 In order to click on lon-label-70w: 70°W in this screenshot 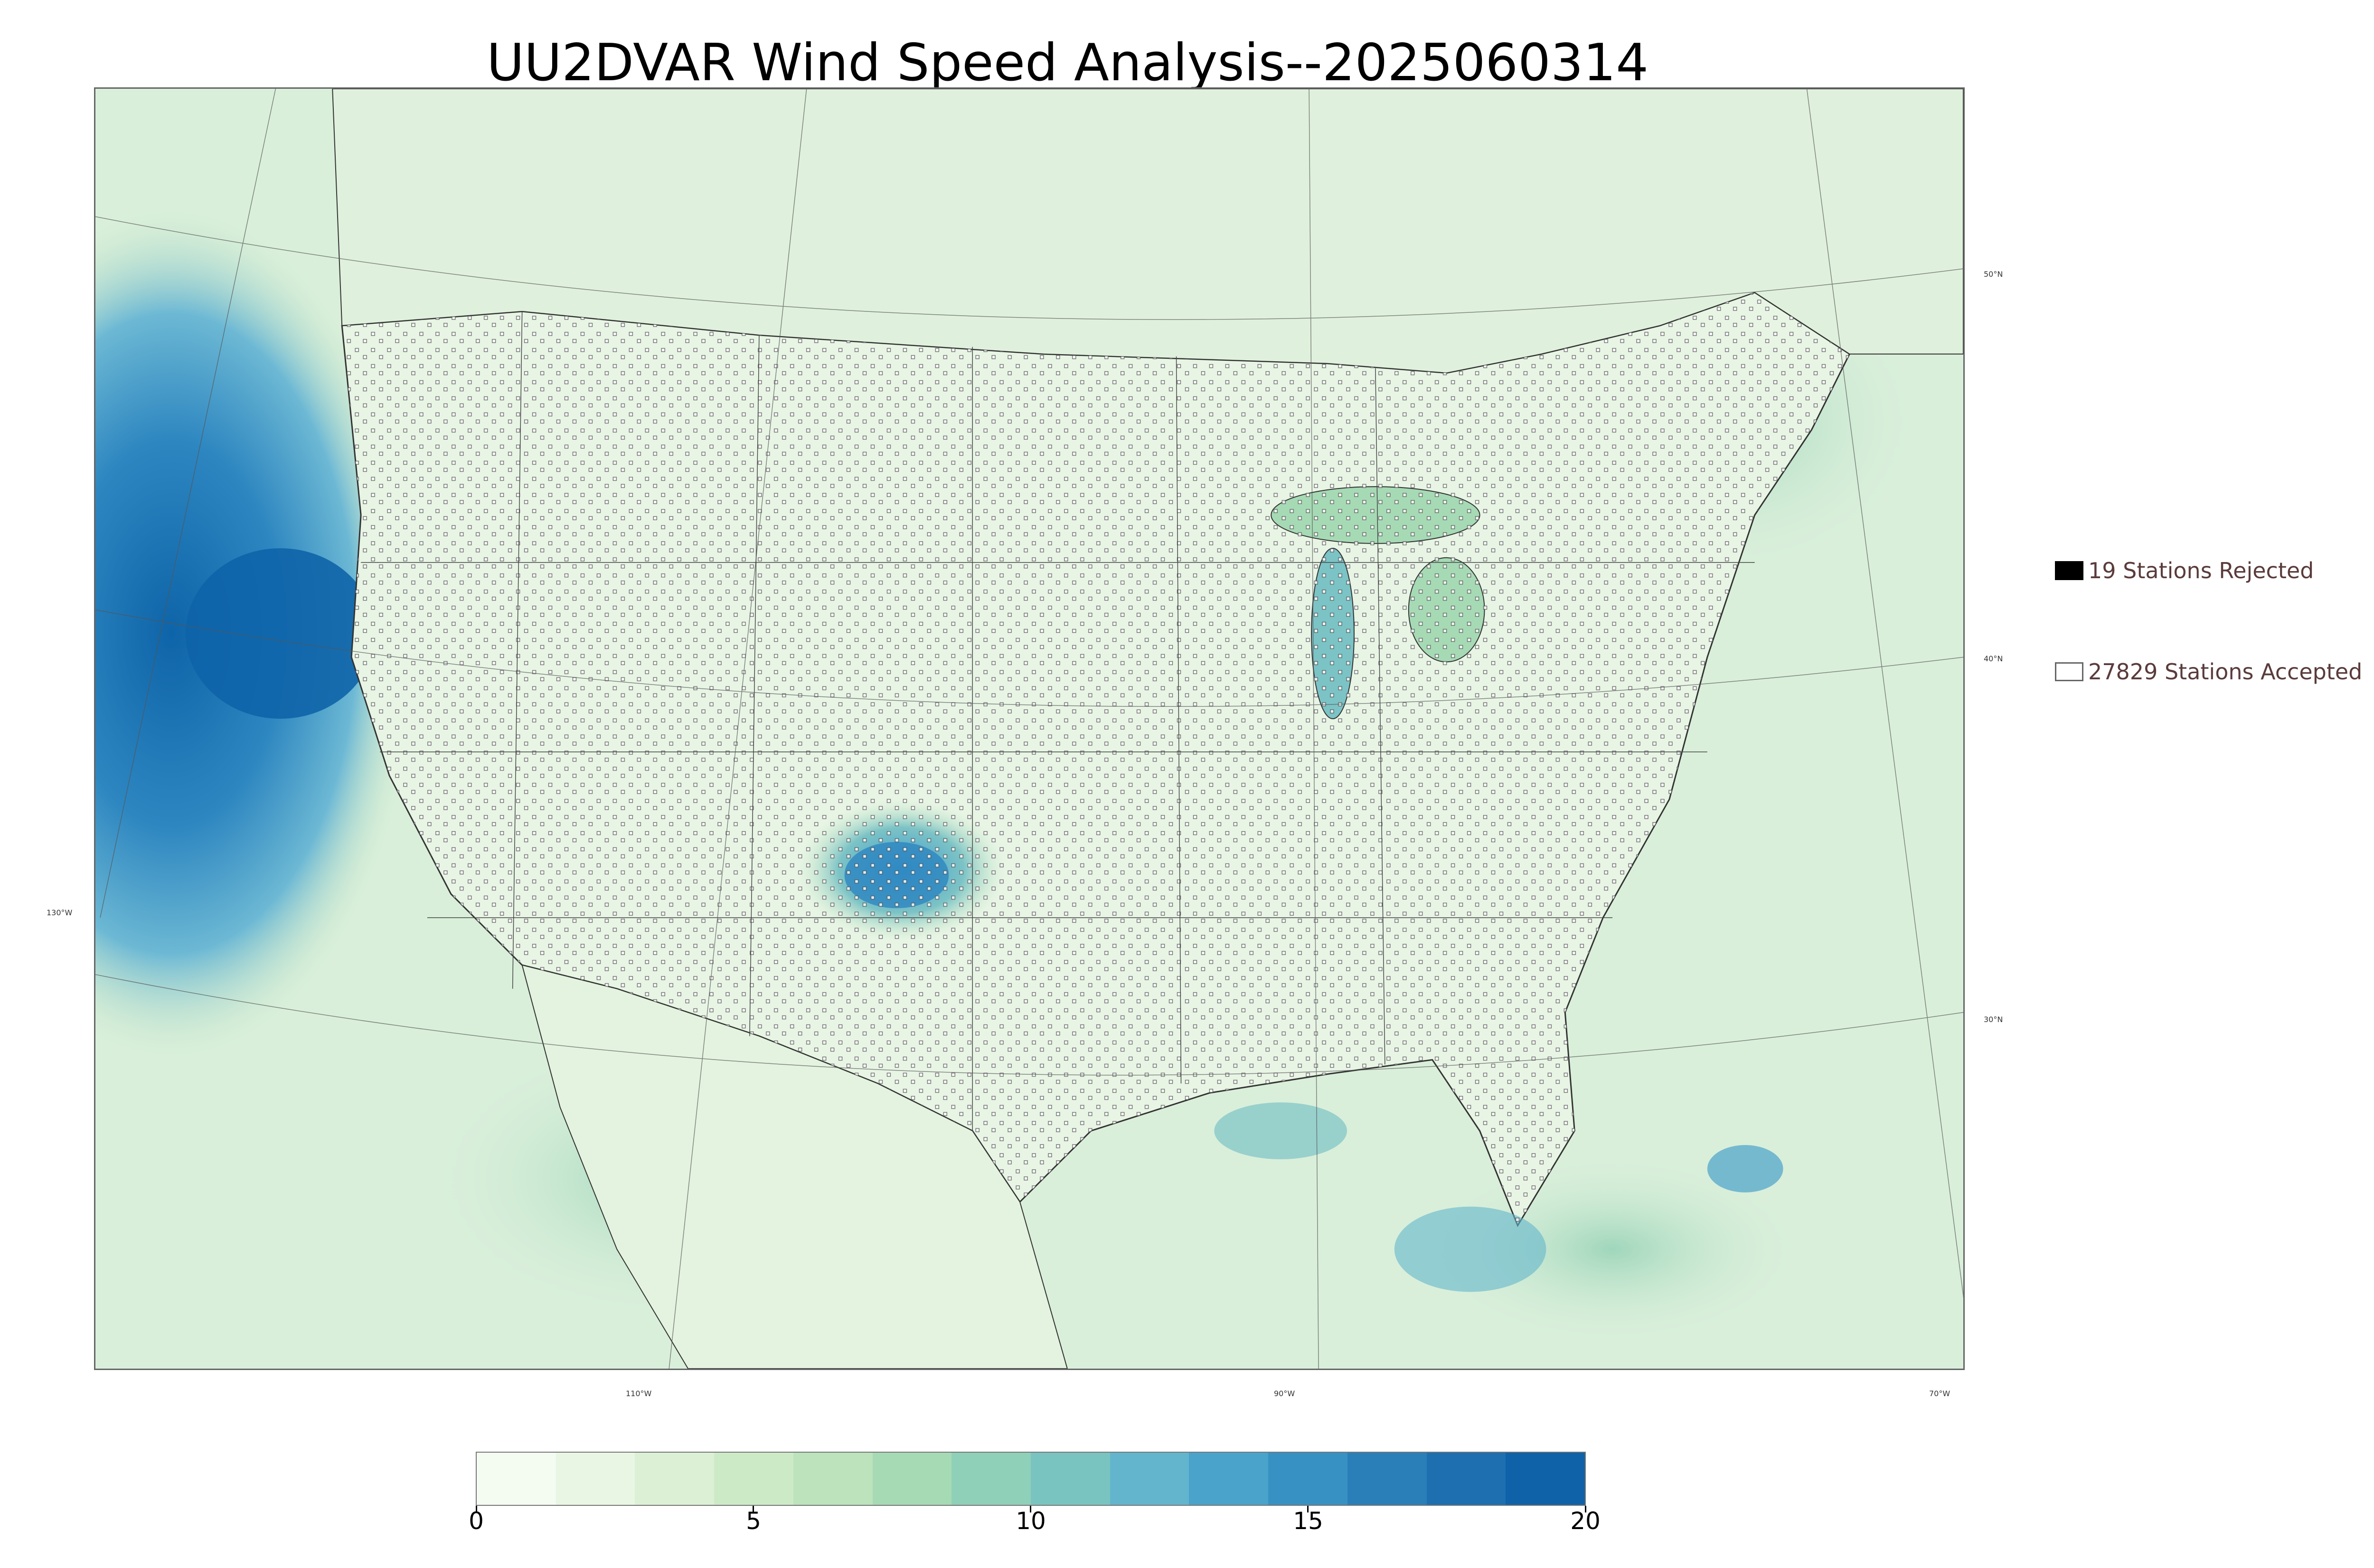, I will do `click(1939, 1394)`.